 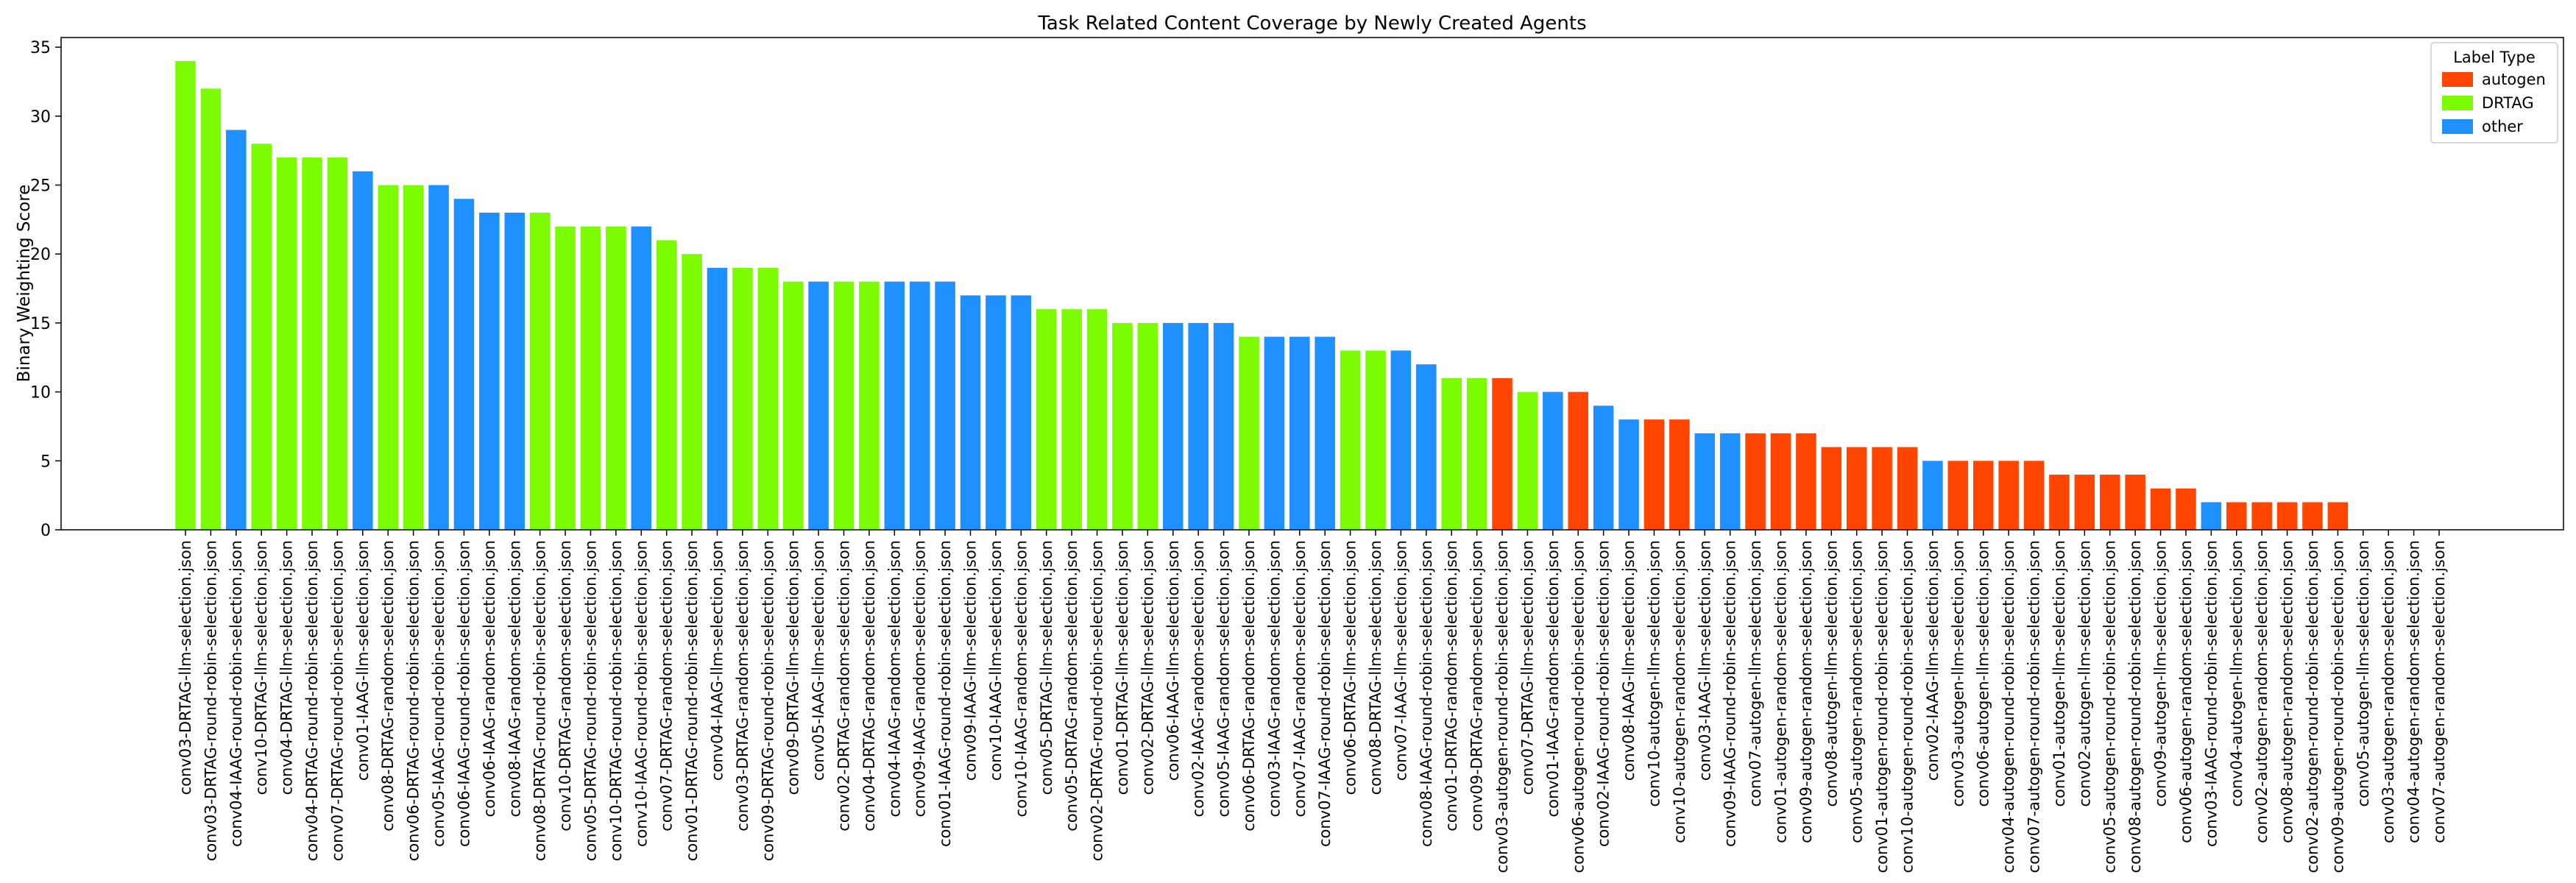 What do you see at coordinates (1375, 667) in the screenshot?
I see `x-tick-label: conv08-DRTAG-llm-selection.json` at bounding box center [1375, 667].